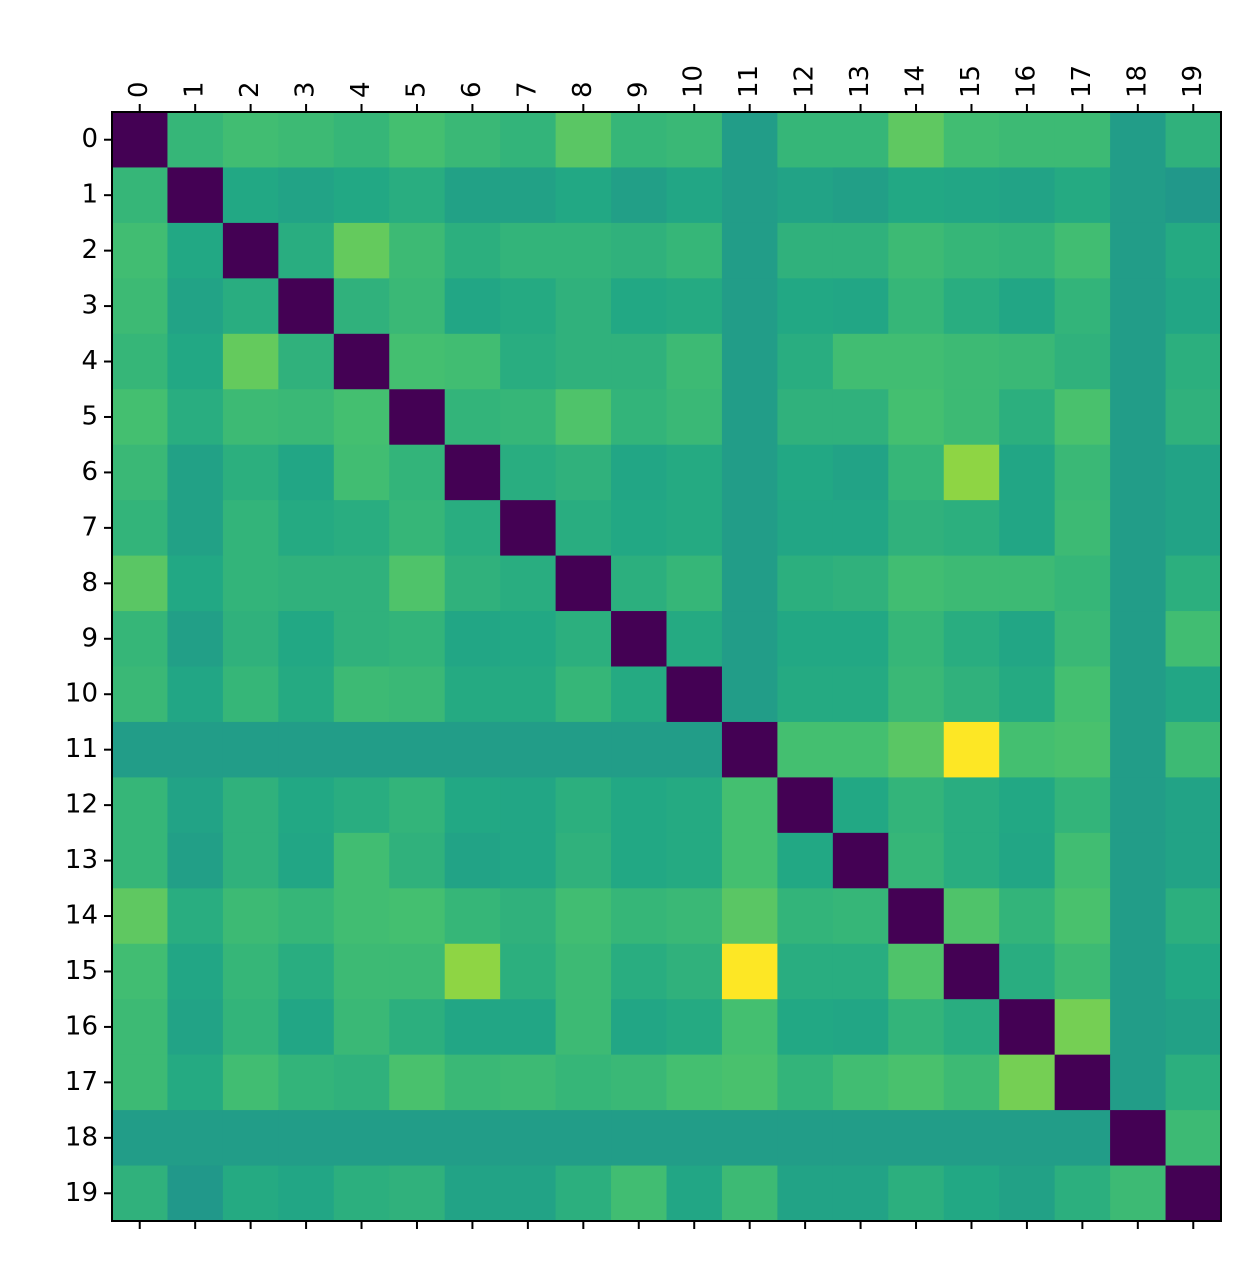 The image size is (1250, 1265). What do you see at coordinates (89, 195) in the screenshot?
I see `y-tick-label: 1` at bounding box center [89, 195].